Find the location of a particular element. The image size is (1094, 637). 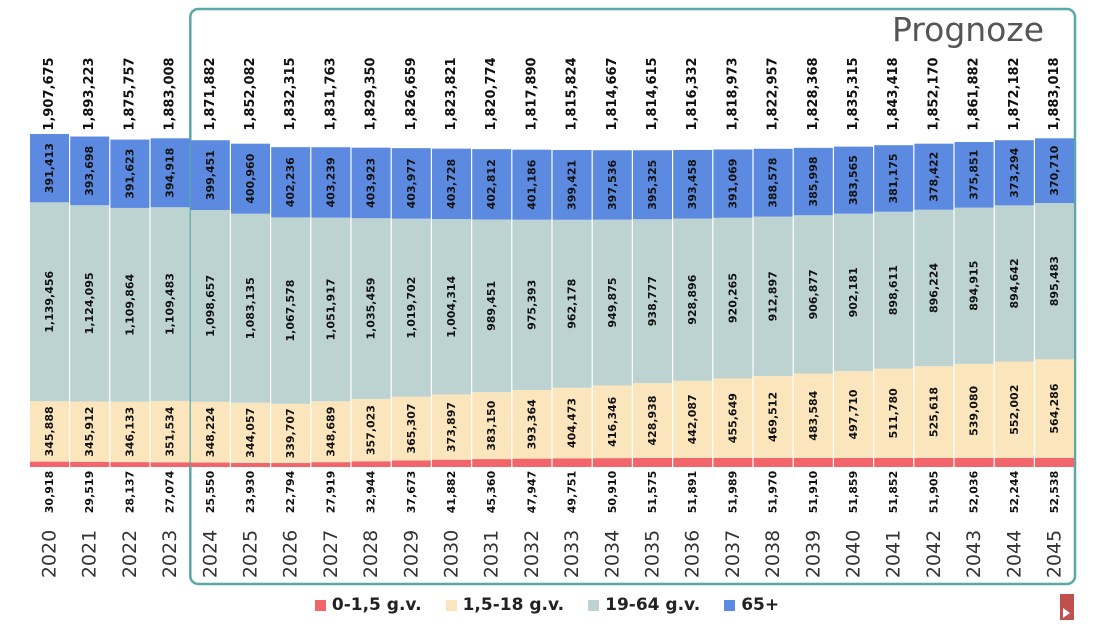

infant-value-label: 51,910 is located at coordinates (813, 491).